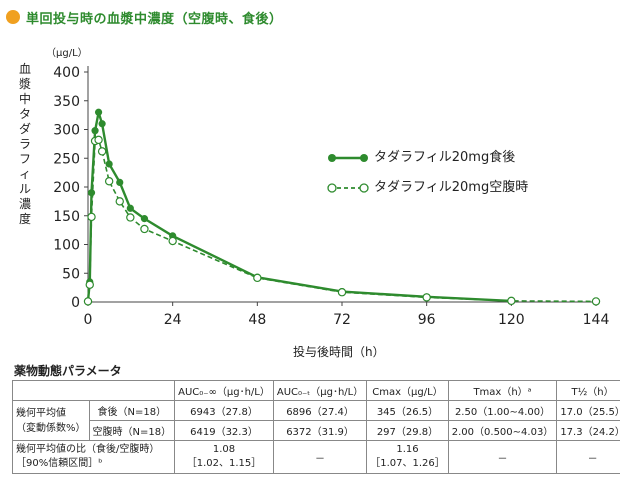 This screenshot has width=620, height=486. Describe the element at coordinates (342, 320) in the screenshot. I see `x-tick-label: 72` at that location.